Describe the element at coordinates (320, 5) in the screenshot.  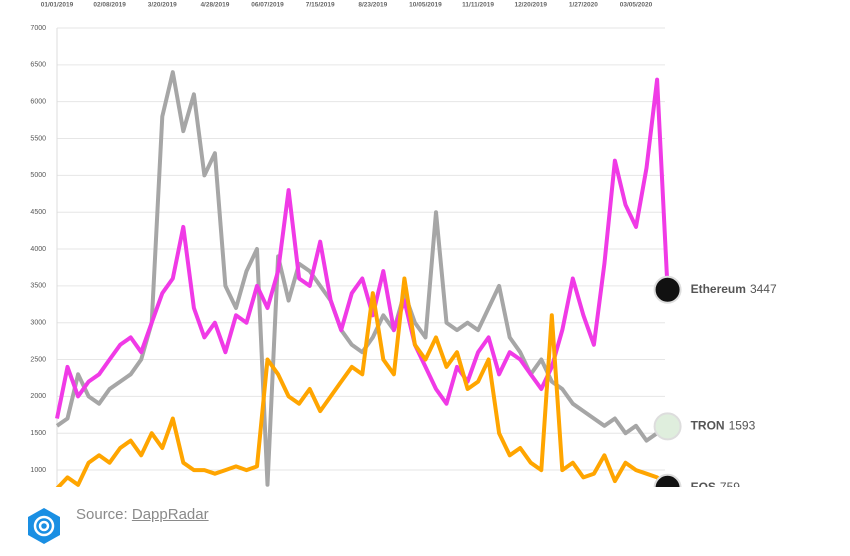
I see `x-tick-label: 7/15/2019` at that location.